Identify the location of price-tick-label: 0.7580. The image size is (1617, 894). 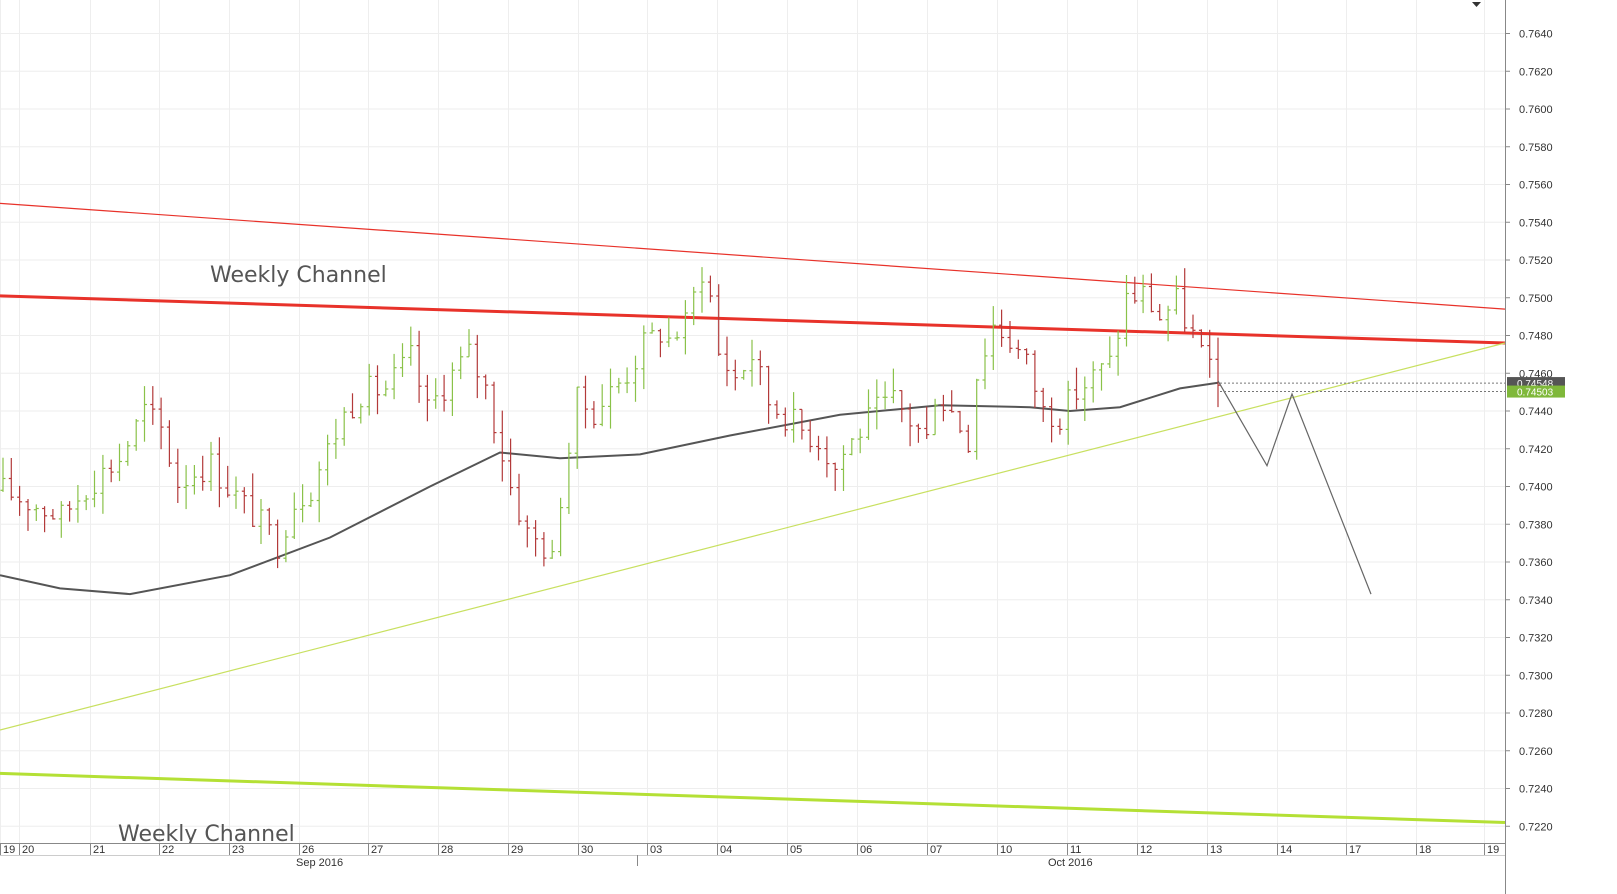
(1536, 148).